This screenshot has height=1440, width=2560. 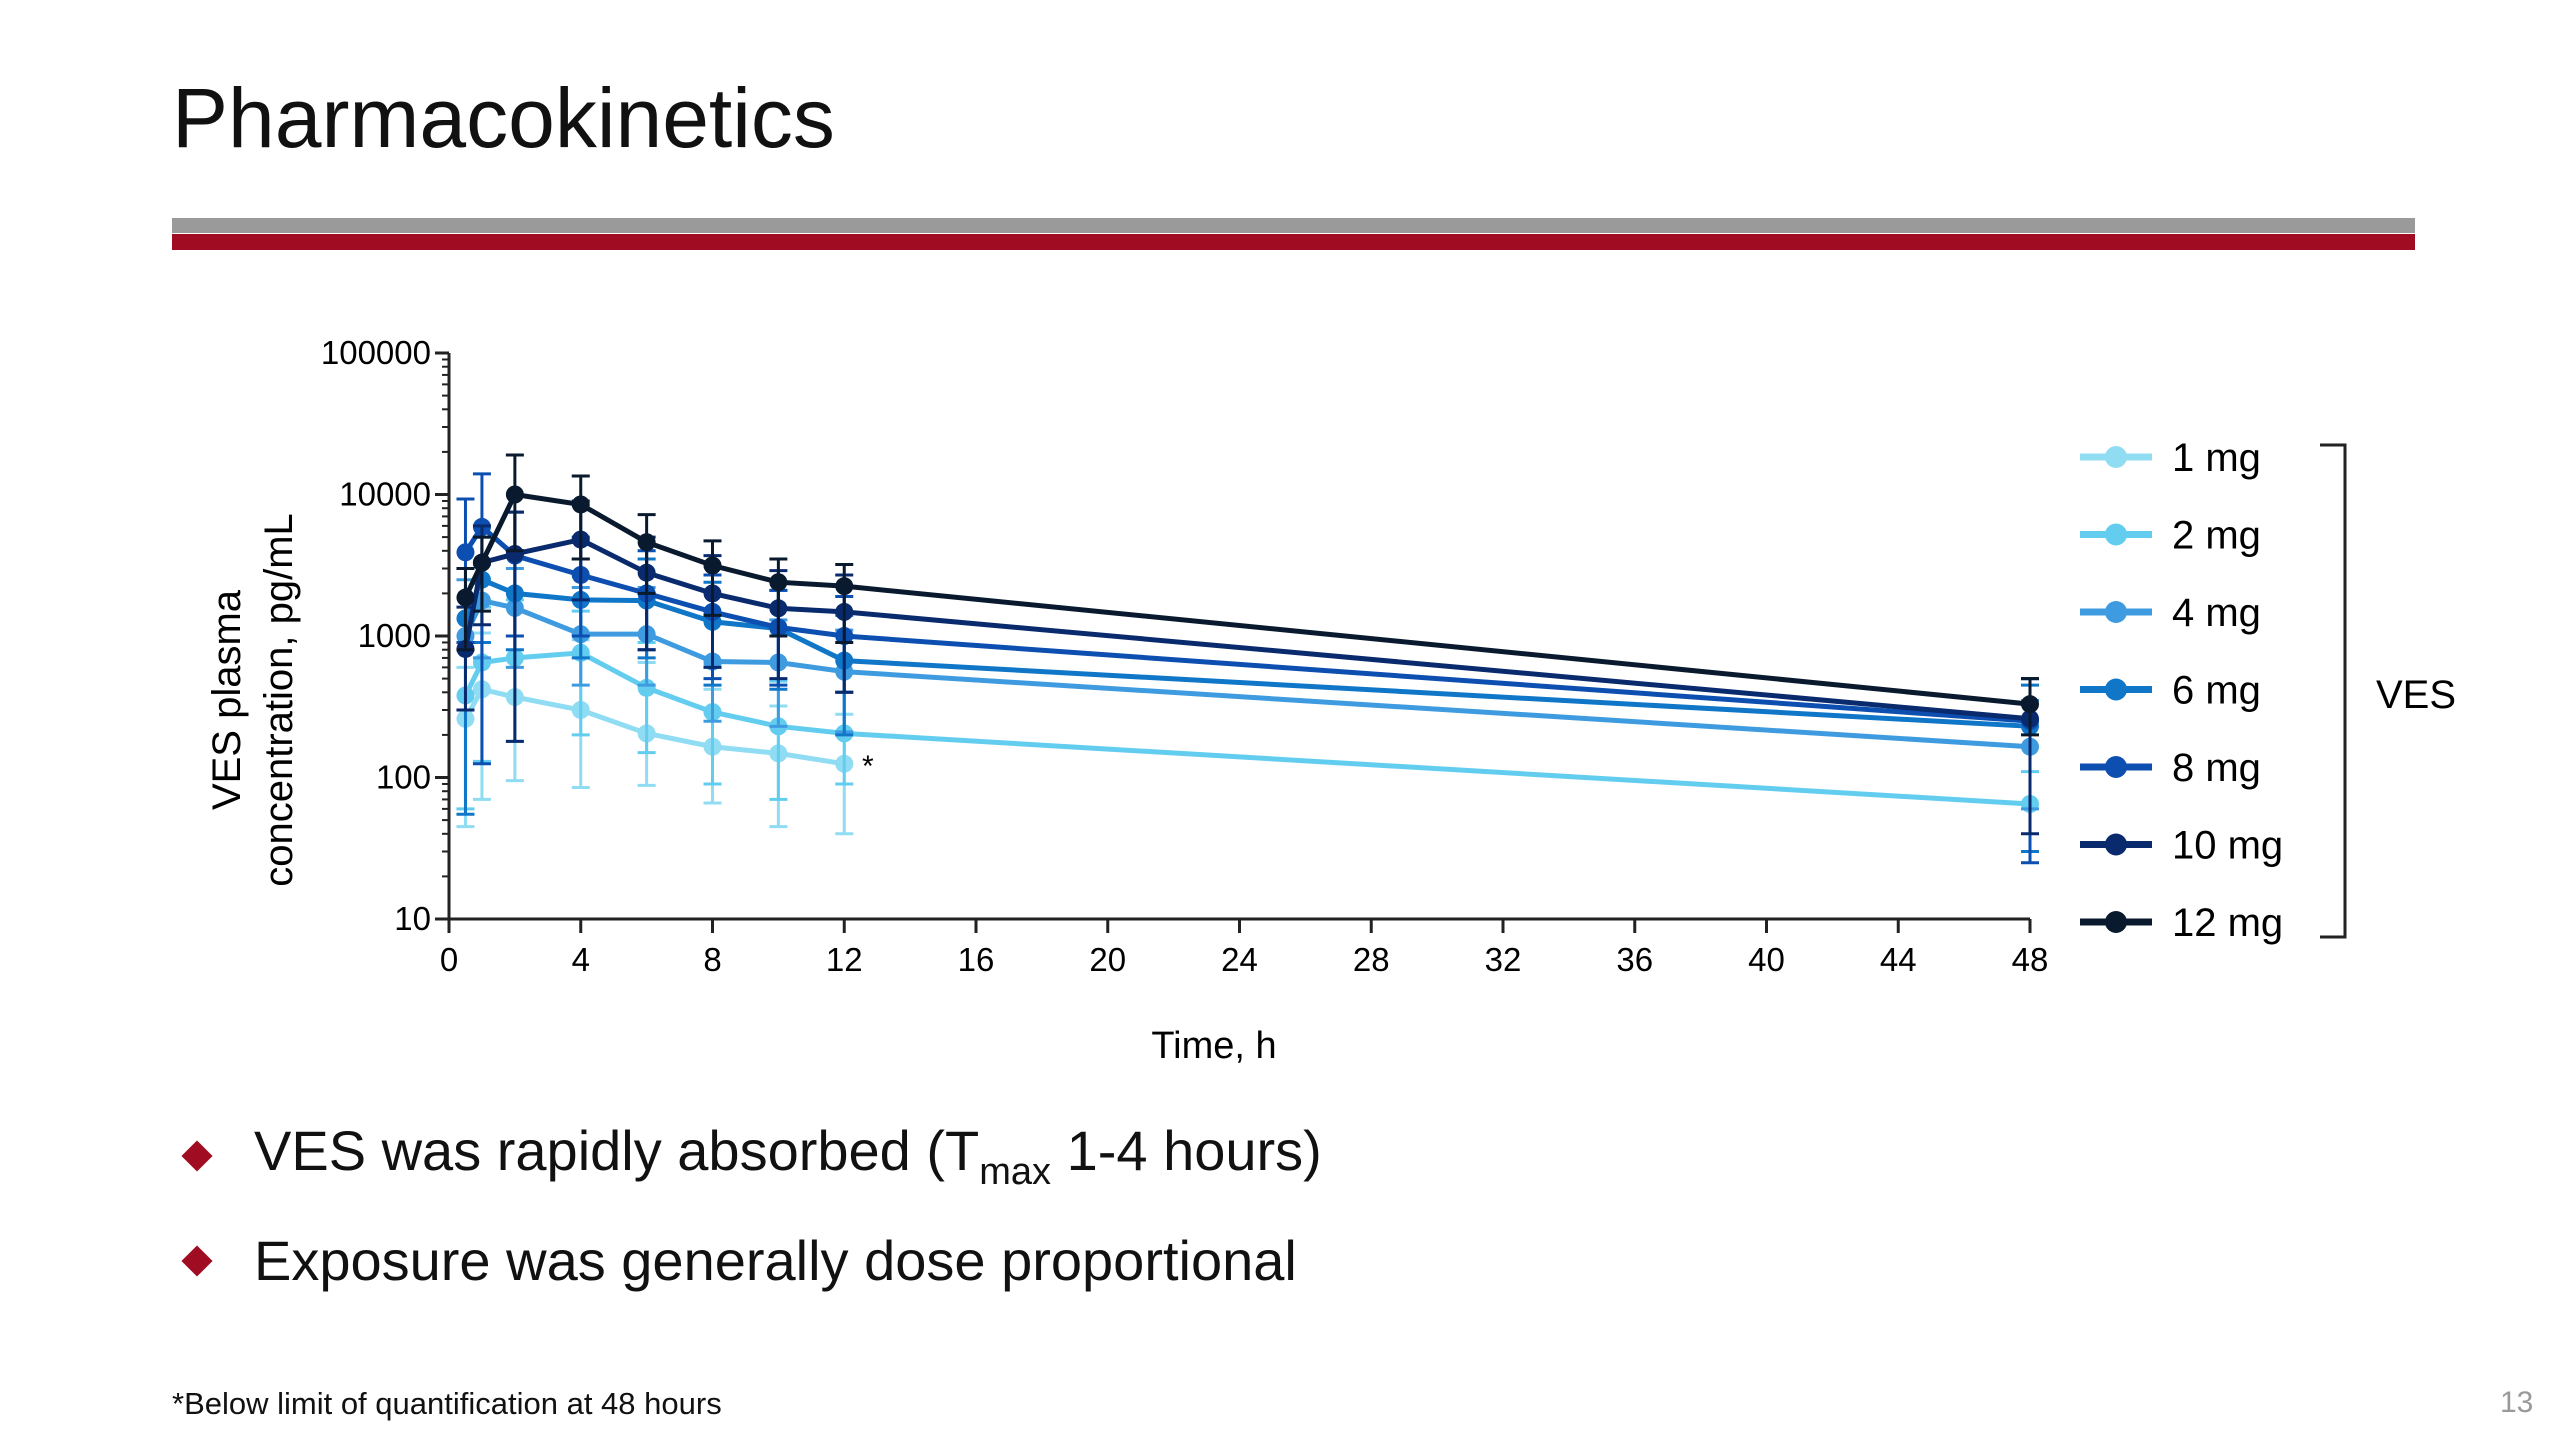 I want to click on legend-group-label: VES, so click(x=2416, y=695).